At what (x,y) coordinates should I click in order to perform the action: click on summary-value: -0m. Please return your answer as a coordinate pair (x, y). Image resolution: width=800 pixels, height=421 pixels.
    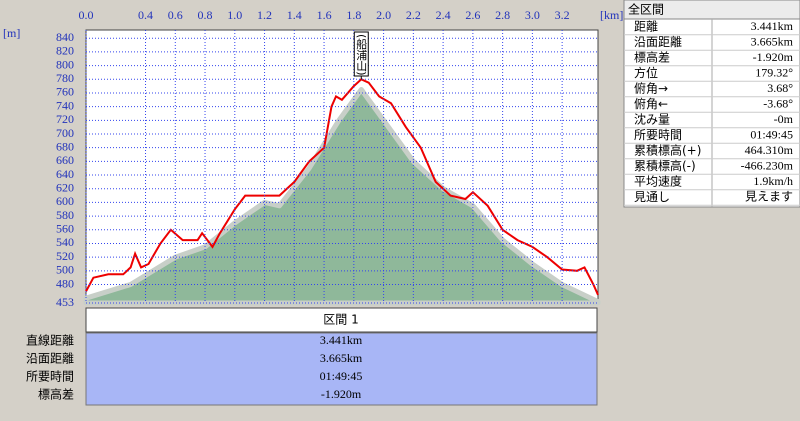
    Looking at the image, I should click on (784, 119).